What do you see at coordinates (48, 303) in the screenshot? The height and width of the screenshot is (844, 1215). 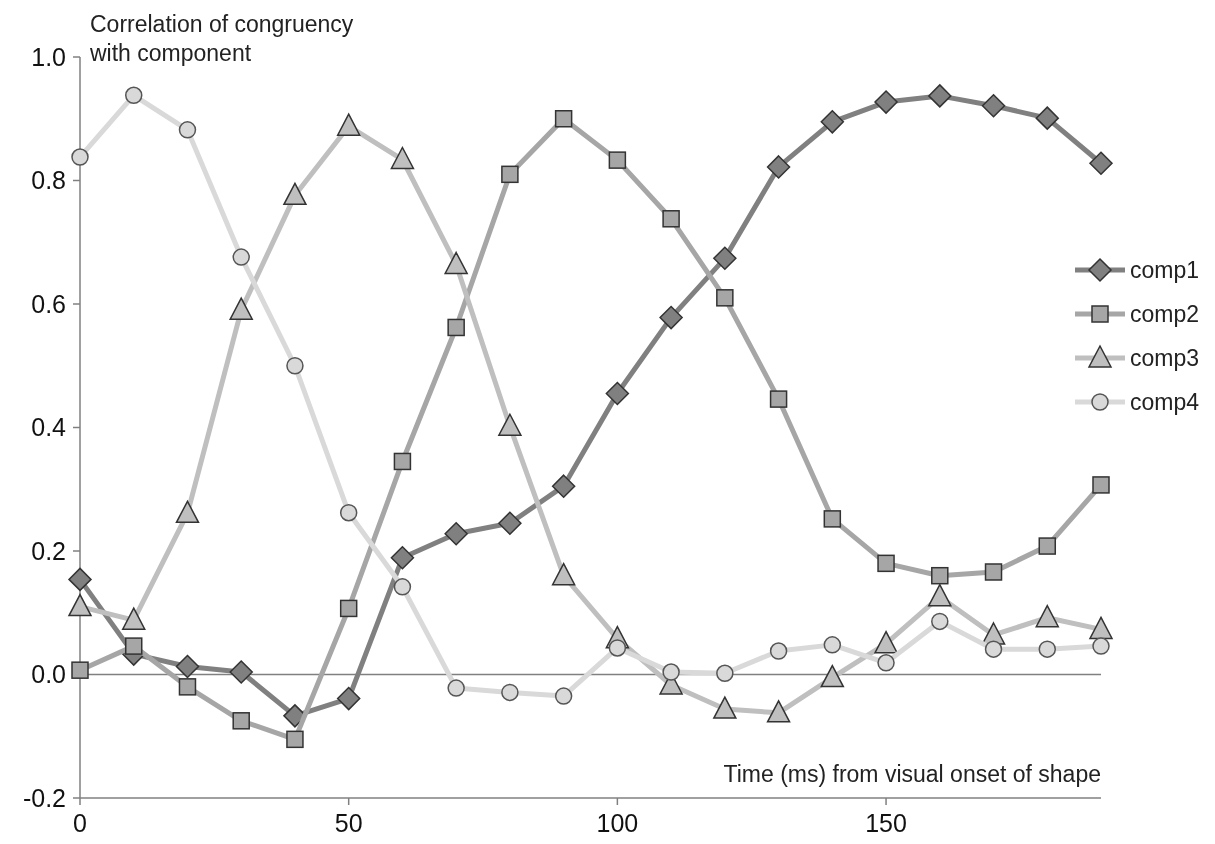 I see `y-tick-label: 0.6` at bounding box center [48, 303].